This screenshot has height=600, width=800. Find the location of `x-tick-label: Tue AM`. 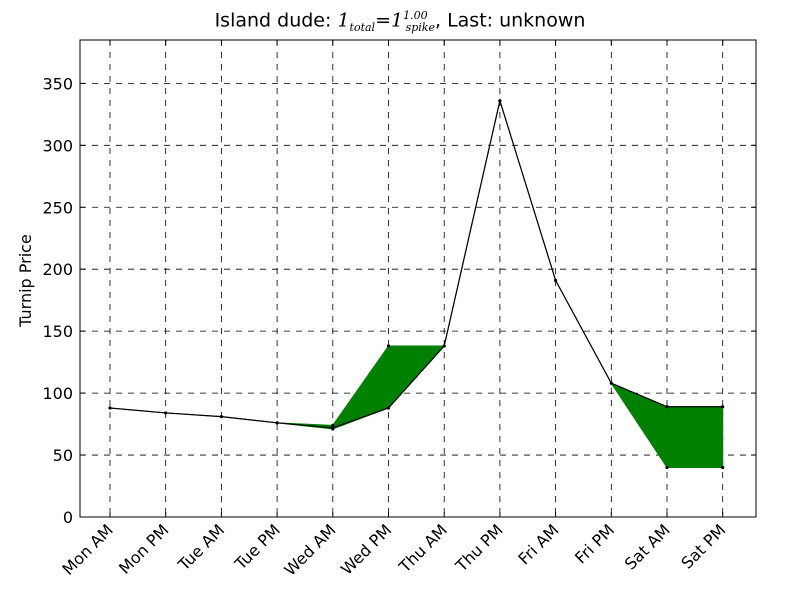

x-tick-label: Tue AM is located at coordinates (201, 547).